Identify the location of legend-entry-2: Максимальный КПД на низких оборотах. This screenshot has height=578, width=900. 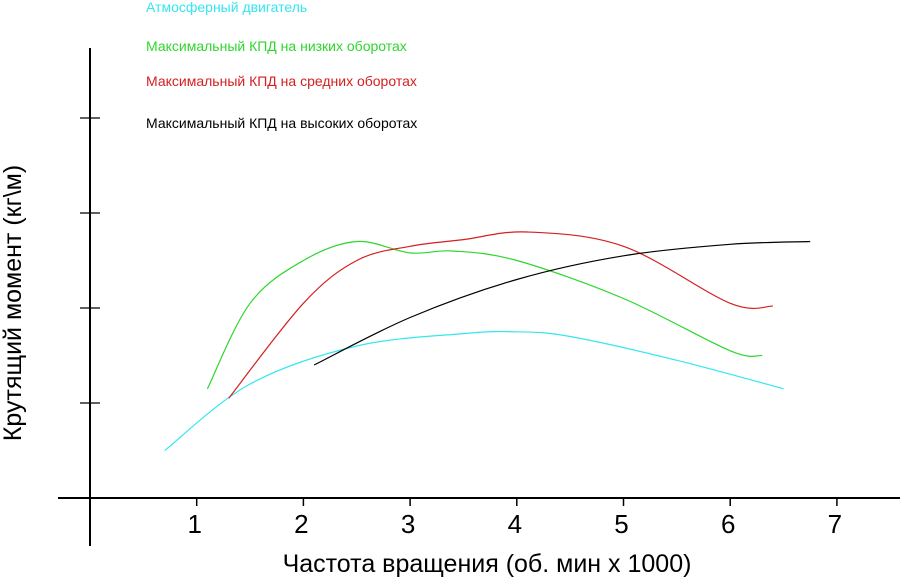
(276, 46).